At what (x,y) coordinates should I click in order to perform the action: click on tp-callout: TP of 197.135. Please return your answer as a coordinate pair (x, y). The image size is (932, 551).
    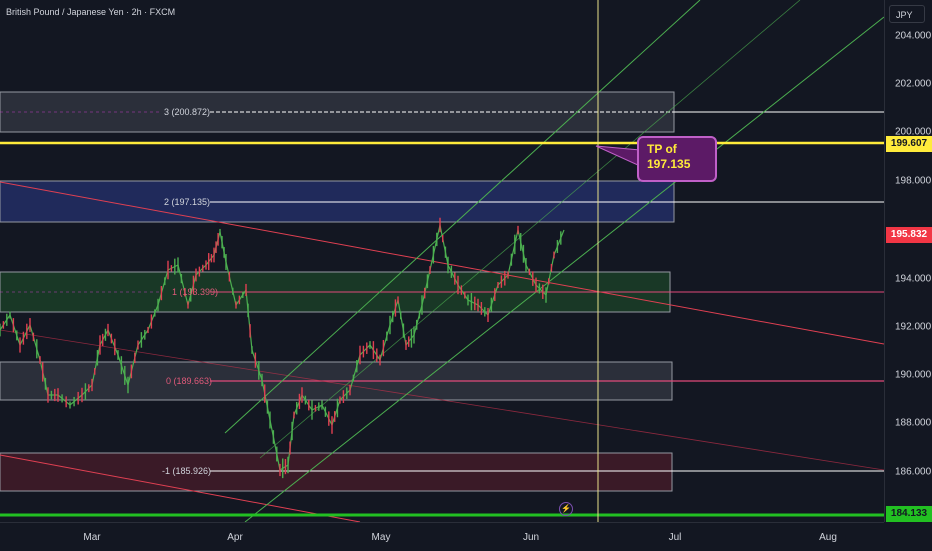
    Looking at the image, I should click on (677, 159).